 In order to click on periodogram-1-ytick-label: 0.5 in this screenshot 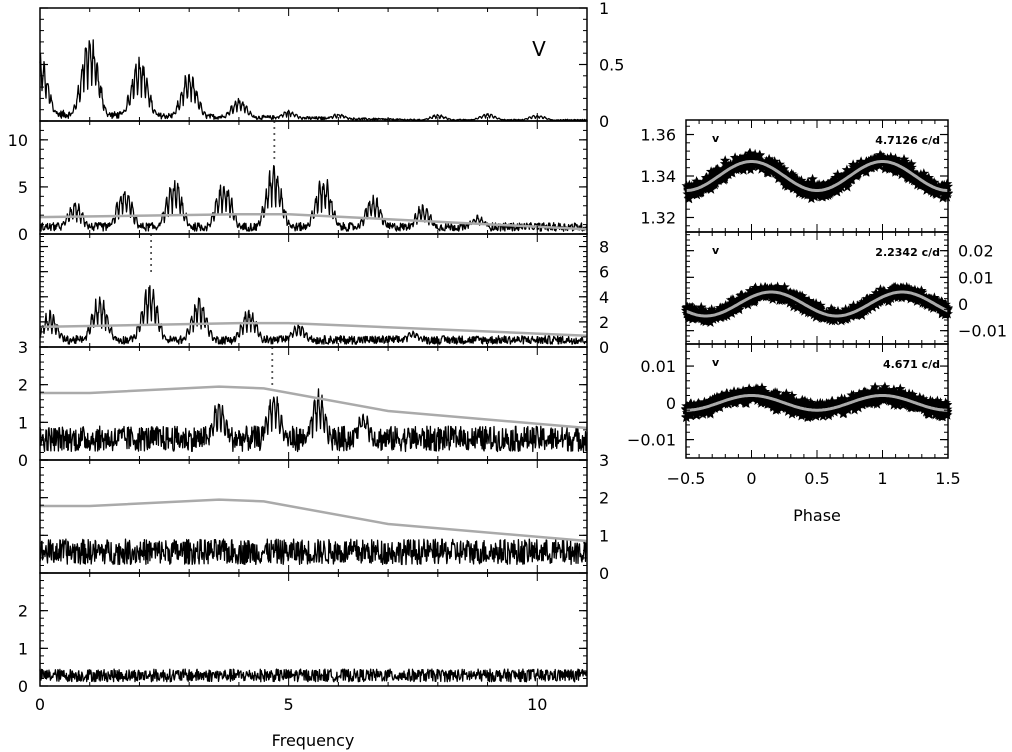, I will do `click(611, 65)`.